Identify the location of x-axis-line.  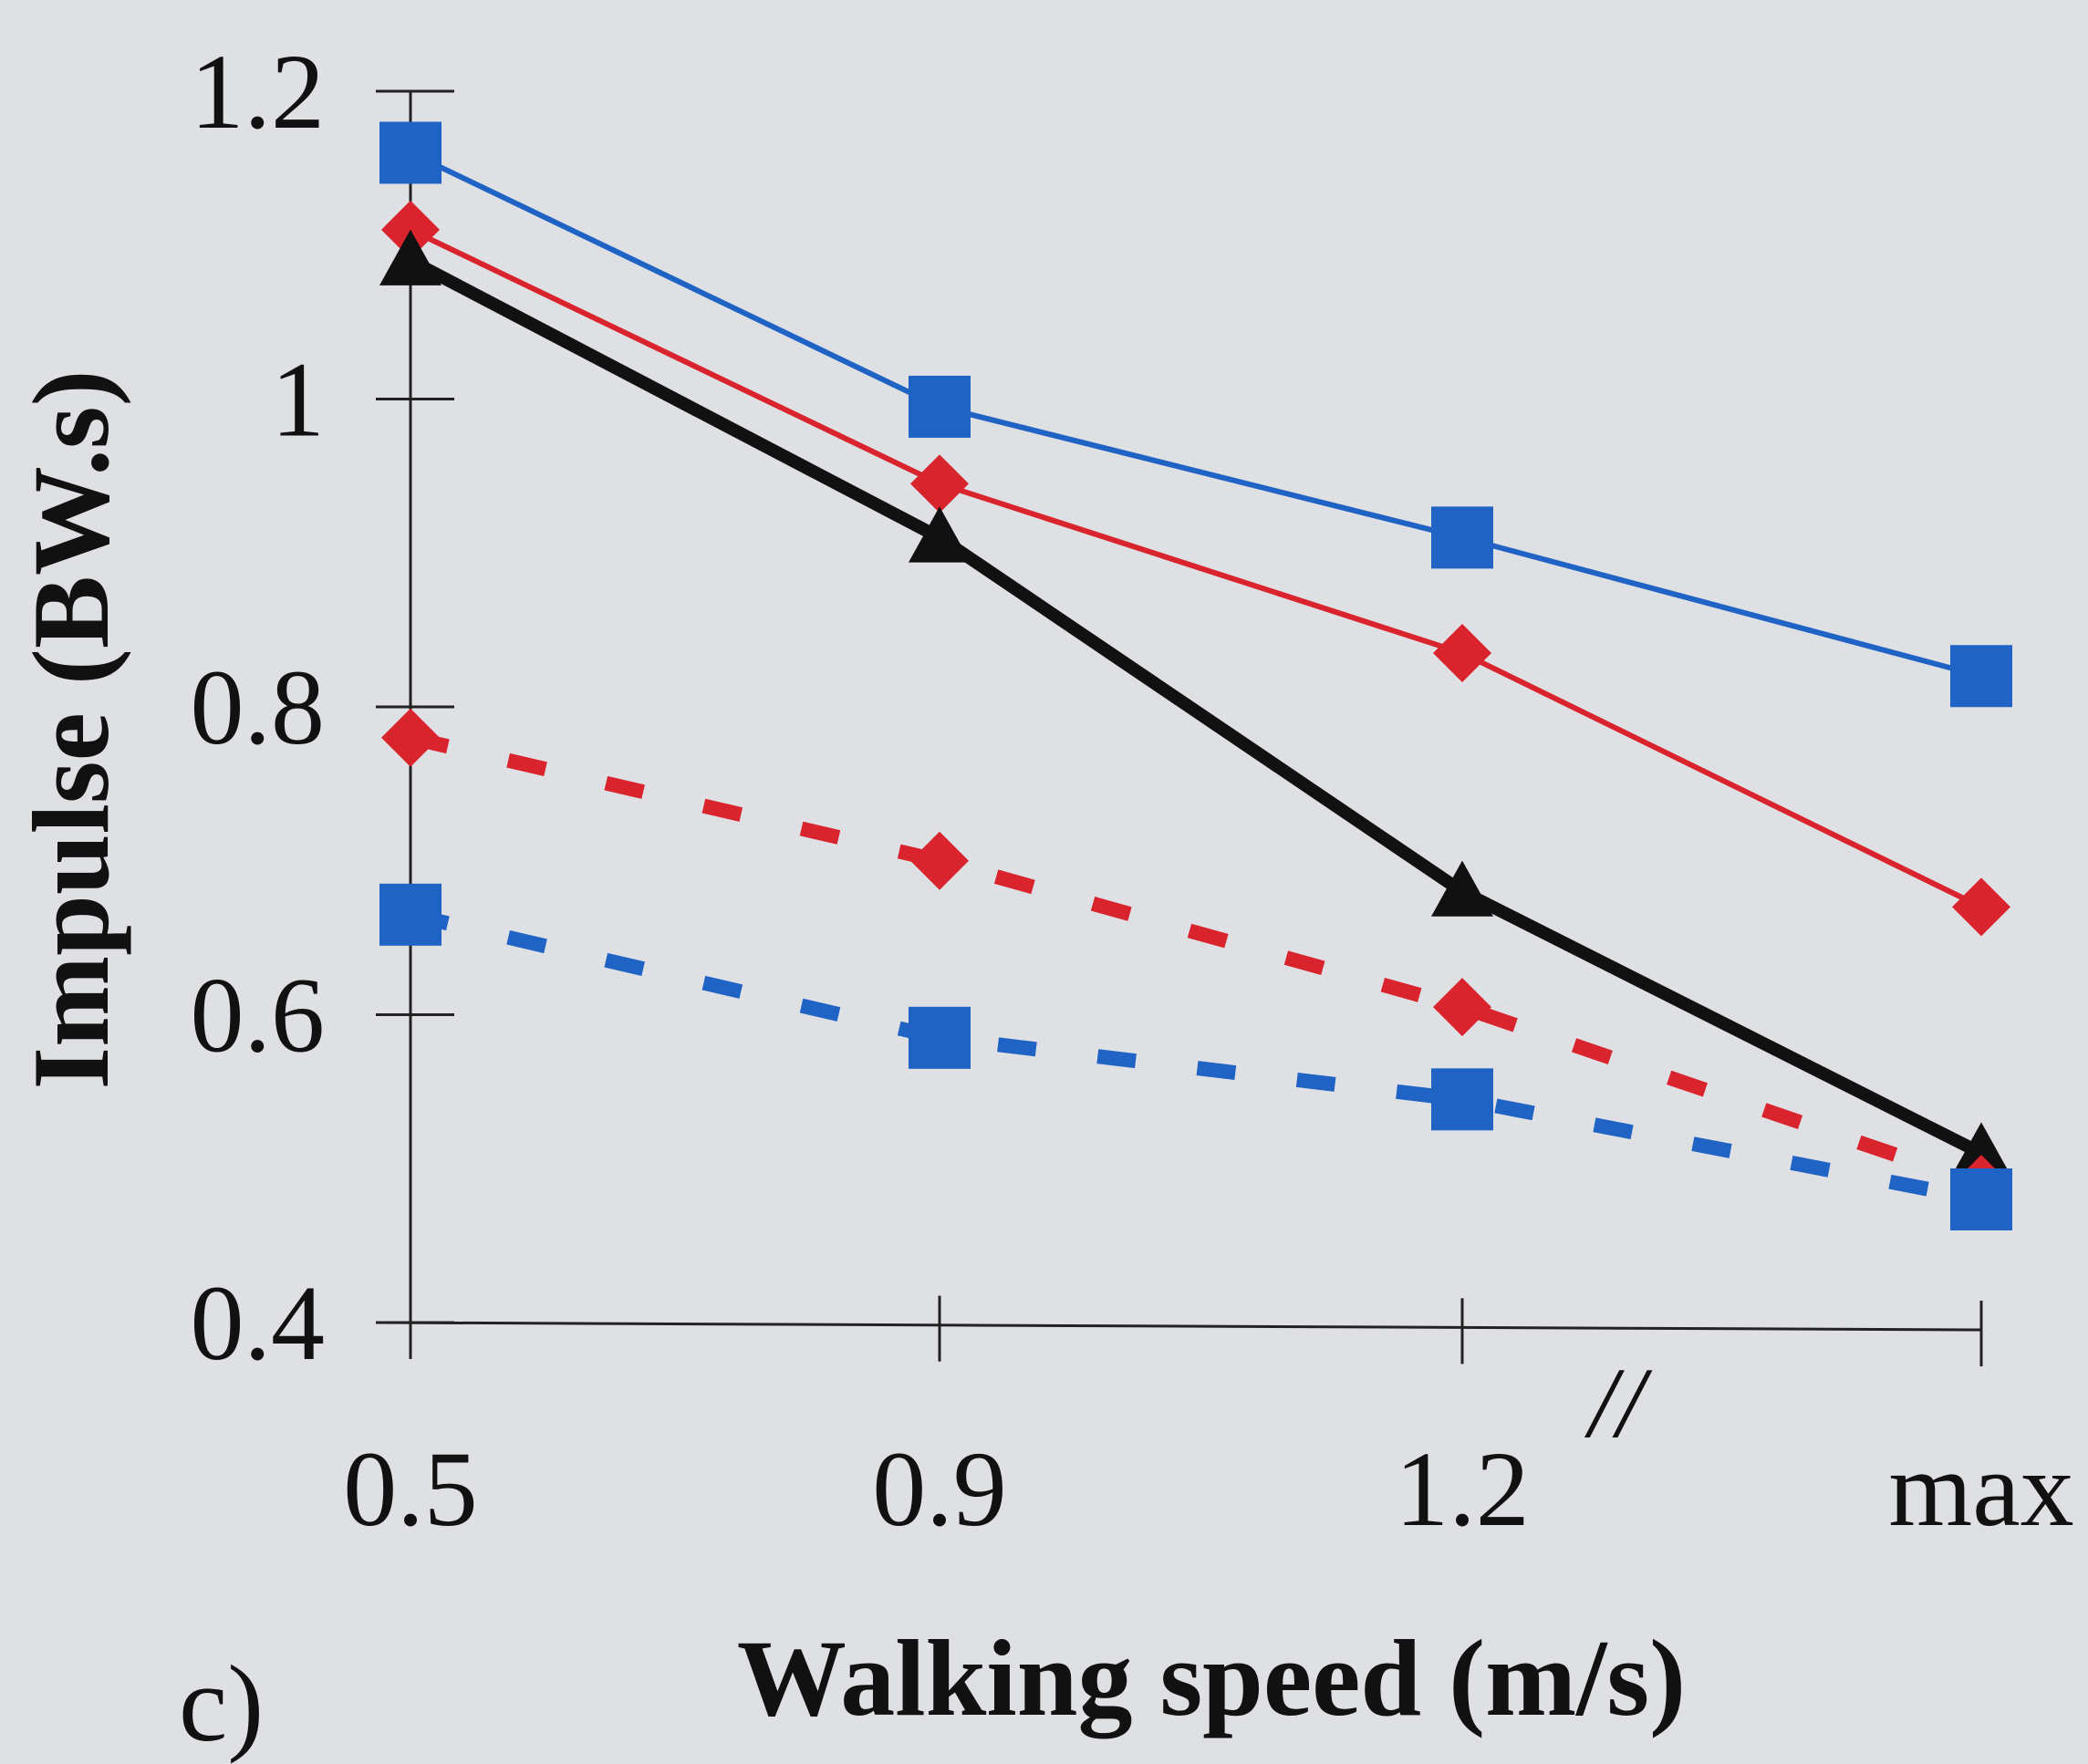
(1178, 1326).